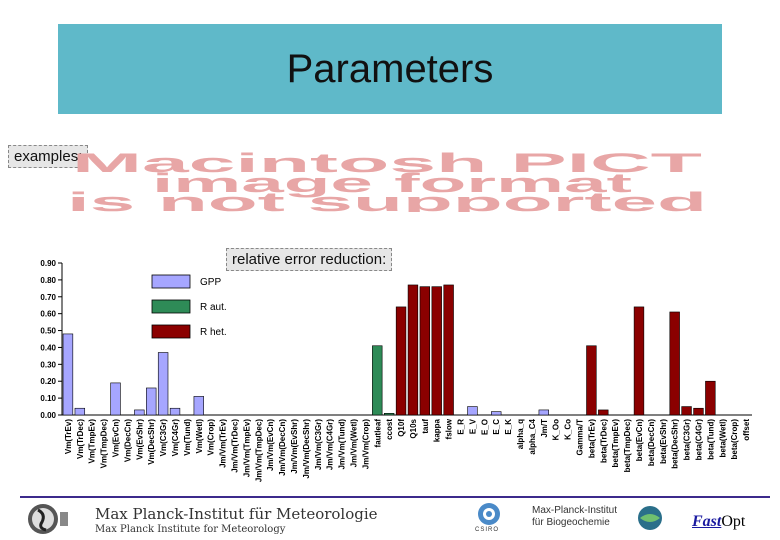 This screenshot has height=540, width=780. What do you see at coordinates (484, 427) in the screenshot?
I see `x-tick-label: E_O` at bounding box center [484, 427].